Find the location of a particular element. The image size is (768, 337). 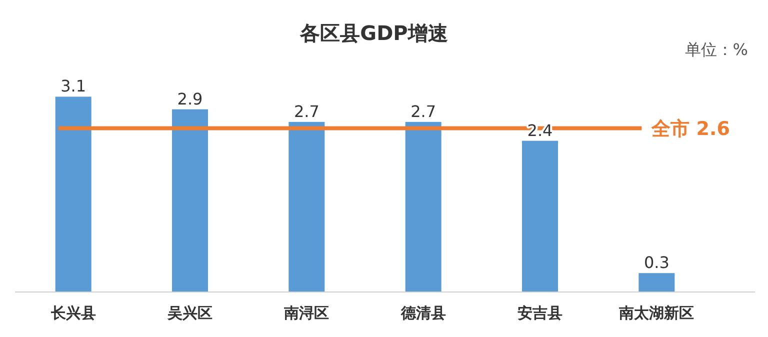

data-label: 2.9 is located at coordinates (190, 98).